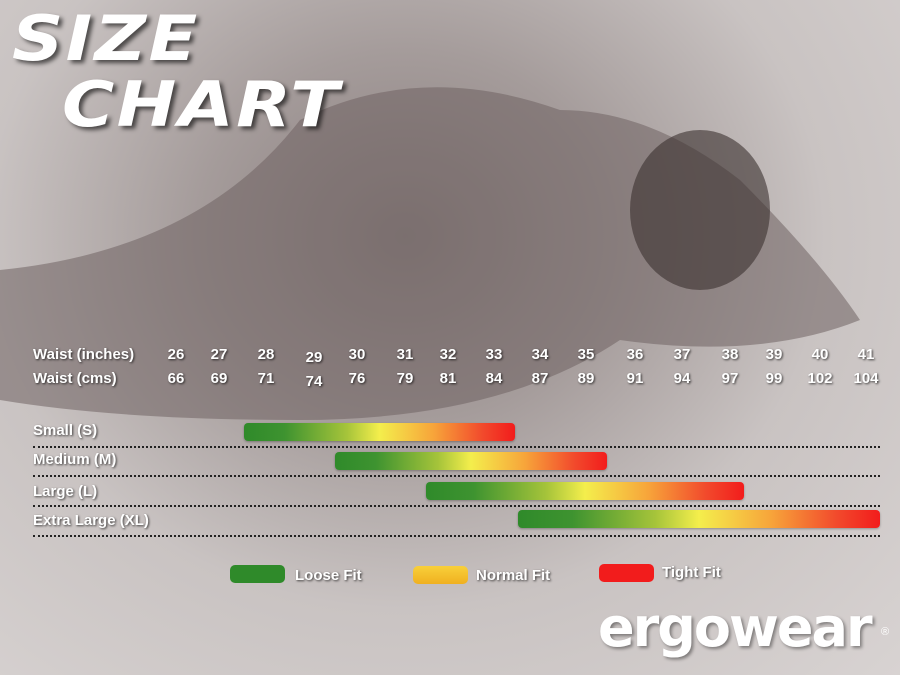 This screenshot has height=675, width=900. Describe the element at coordinates (176, 378) in the screenshot. I see `waist-cms-value: 66` at that location.